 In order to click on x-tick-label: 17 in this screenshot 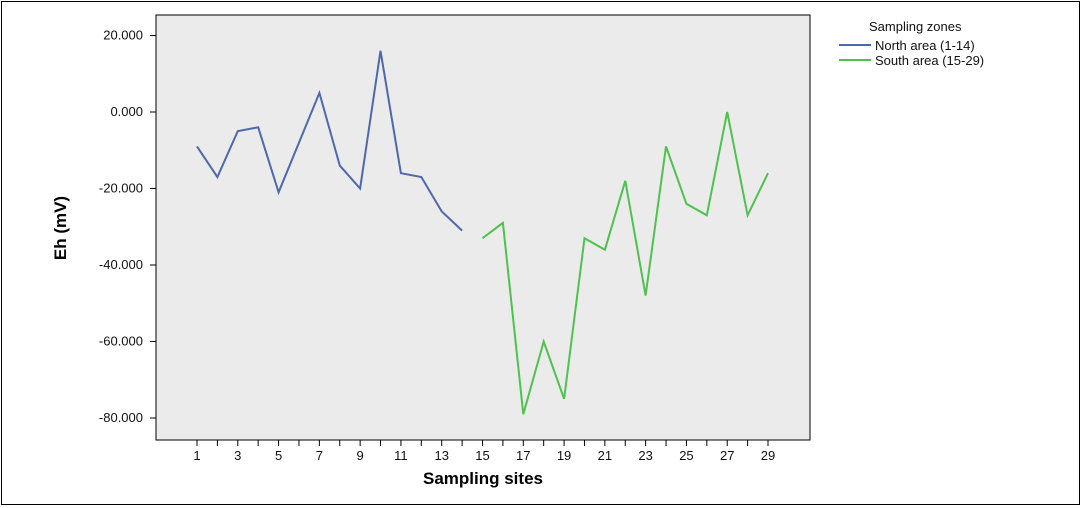, I will do `click(523, 455)`.